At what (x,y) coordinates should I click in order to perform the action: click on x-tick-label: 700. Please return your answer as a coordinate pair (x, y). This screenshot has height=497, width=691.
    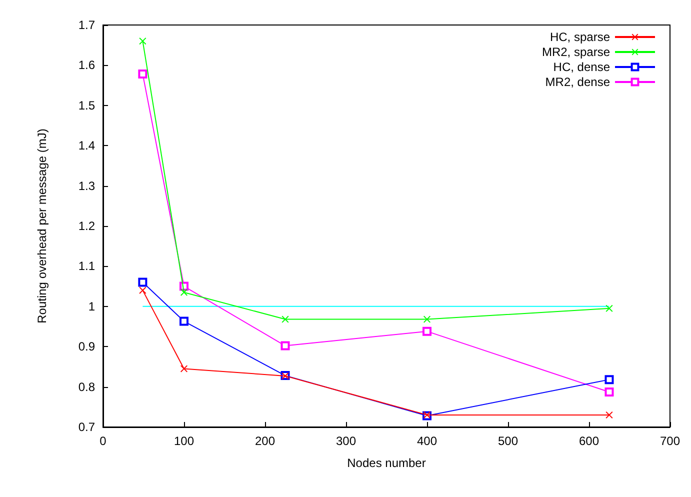
    Looking at the image, I should click on (670, 441).